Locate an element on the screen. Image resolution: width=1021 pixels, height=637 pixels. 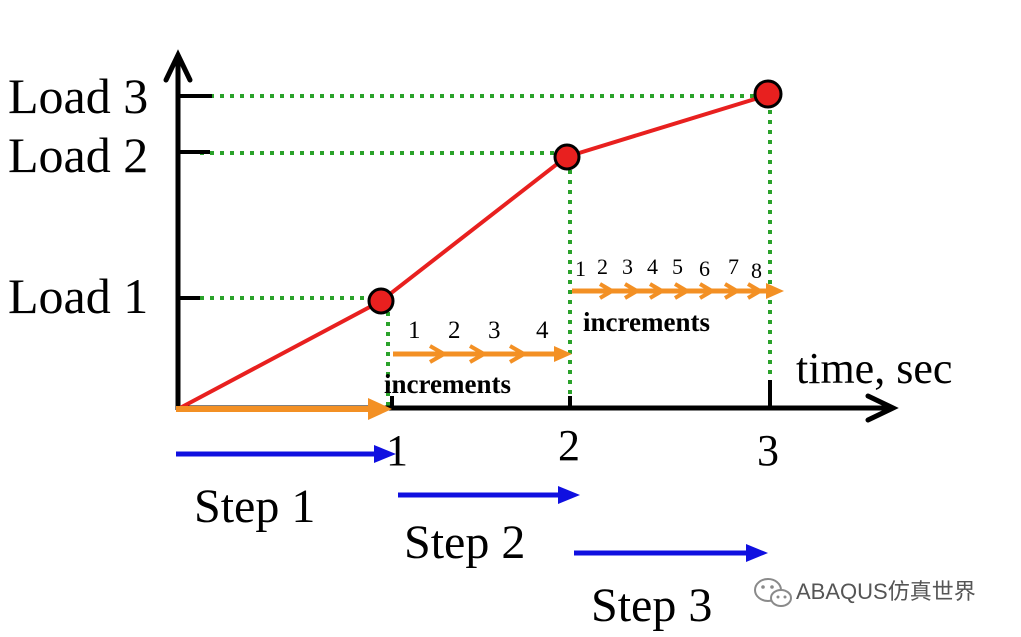
step2-increment-number-1: 1 is located at coordinates (414, 330).